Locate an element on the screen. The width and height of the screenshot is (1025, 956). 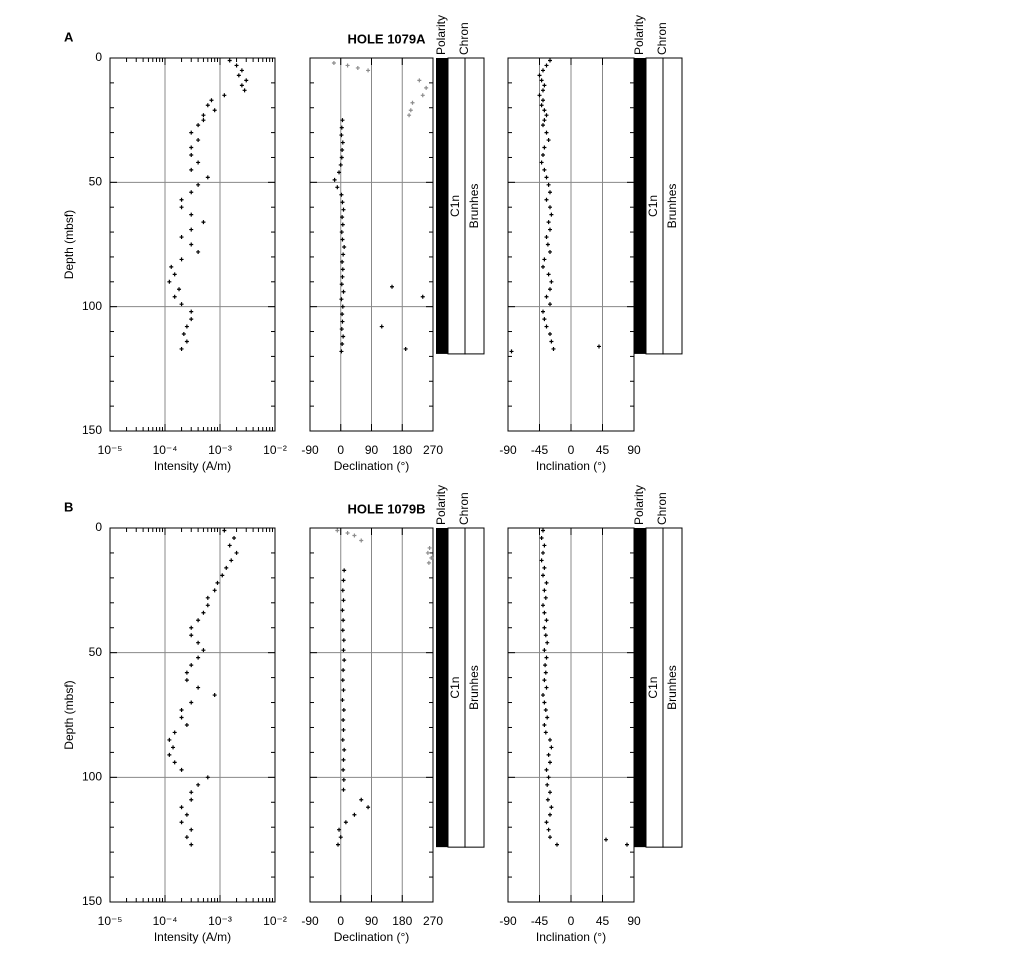
plot-frame is located at coordinates (371, 715).